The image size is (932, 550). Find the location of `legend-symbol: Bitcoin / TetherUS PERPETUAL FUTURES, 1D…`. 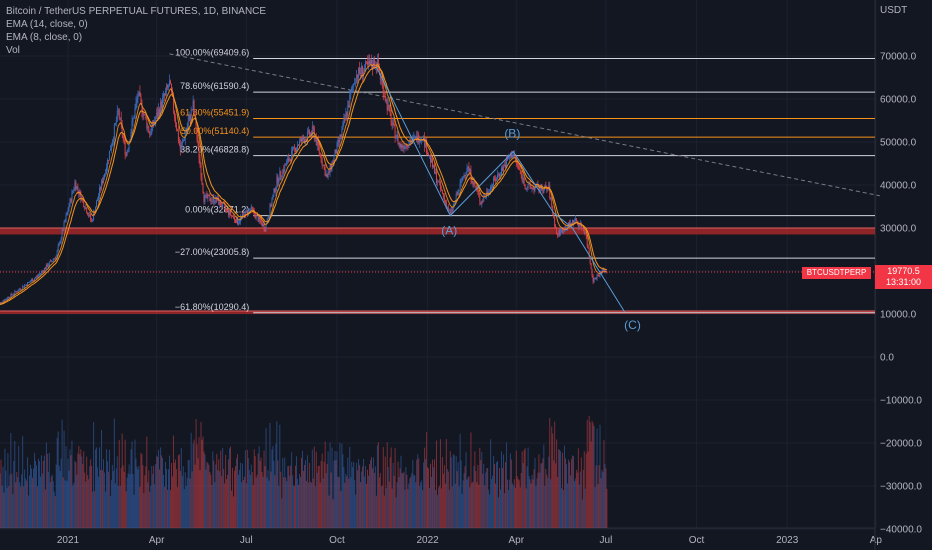

legend-symbol: Bitcoin / TetherUS PERPETUAL FUTURES, 1D… is located at coordinates (136, 11).